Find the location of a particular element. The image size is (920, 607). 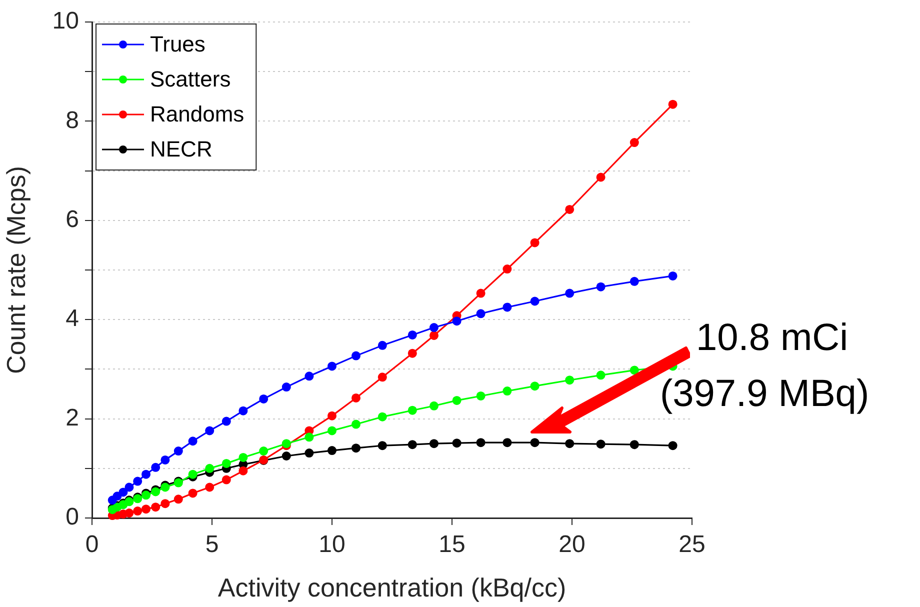

annotation: 10.8 mCi (397.9 MBq) is located at coordinates (765, 366).